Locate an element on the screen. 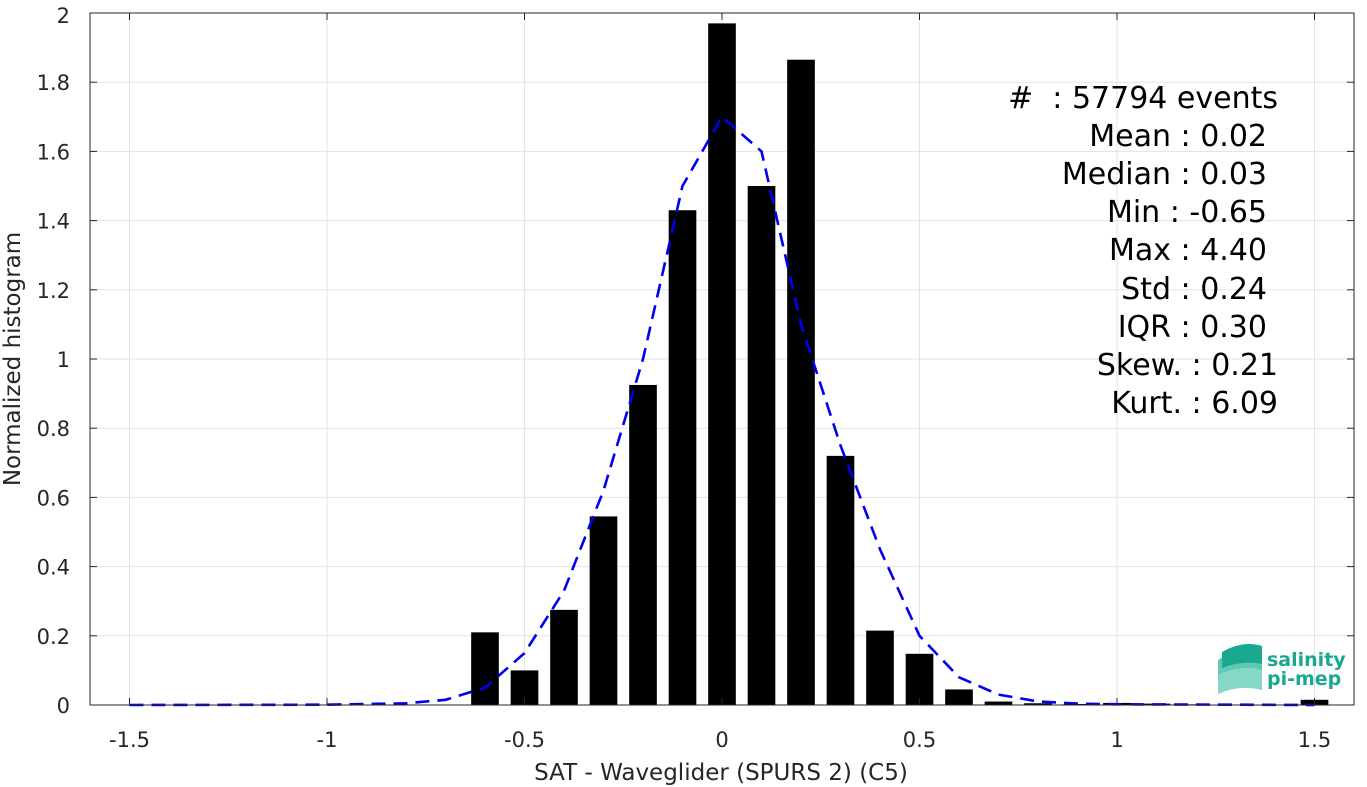 Image resolution: width=1367 pixels, height=787 pixels. y-tick-label: 0.6 is located at coordinates (53, 498).